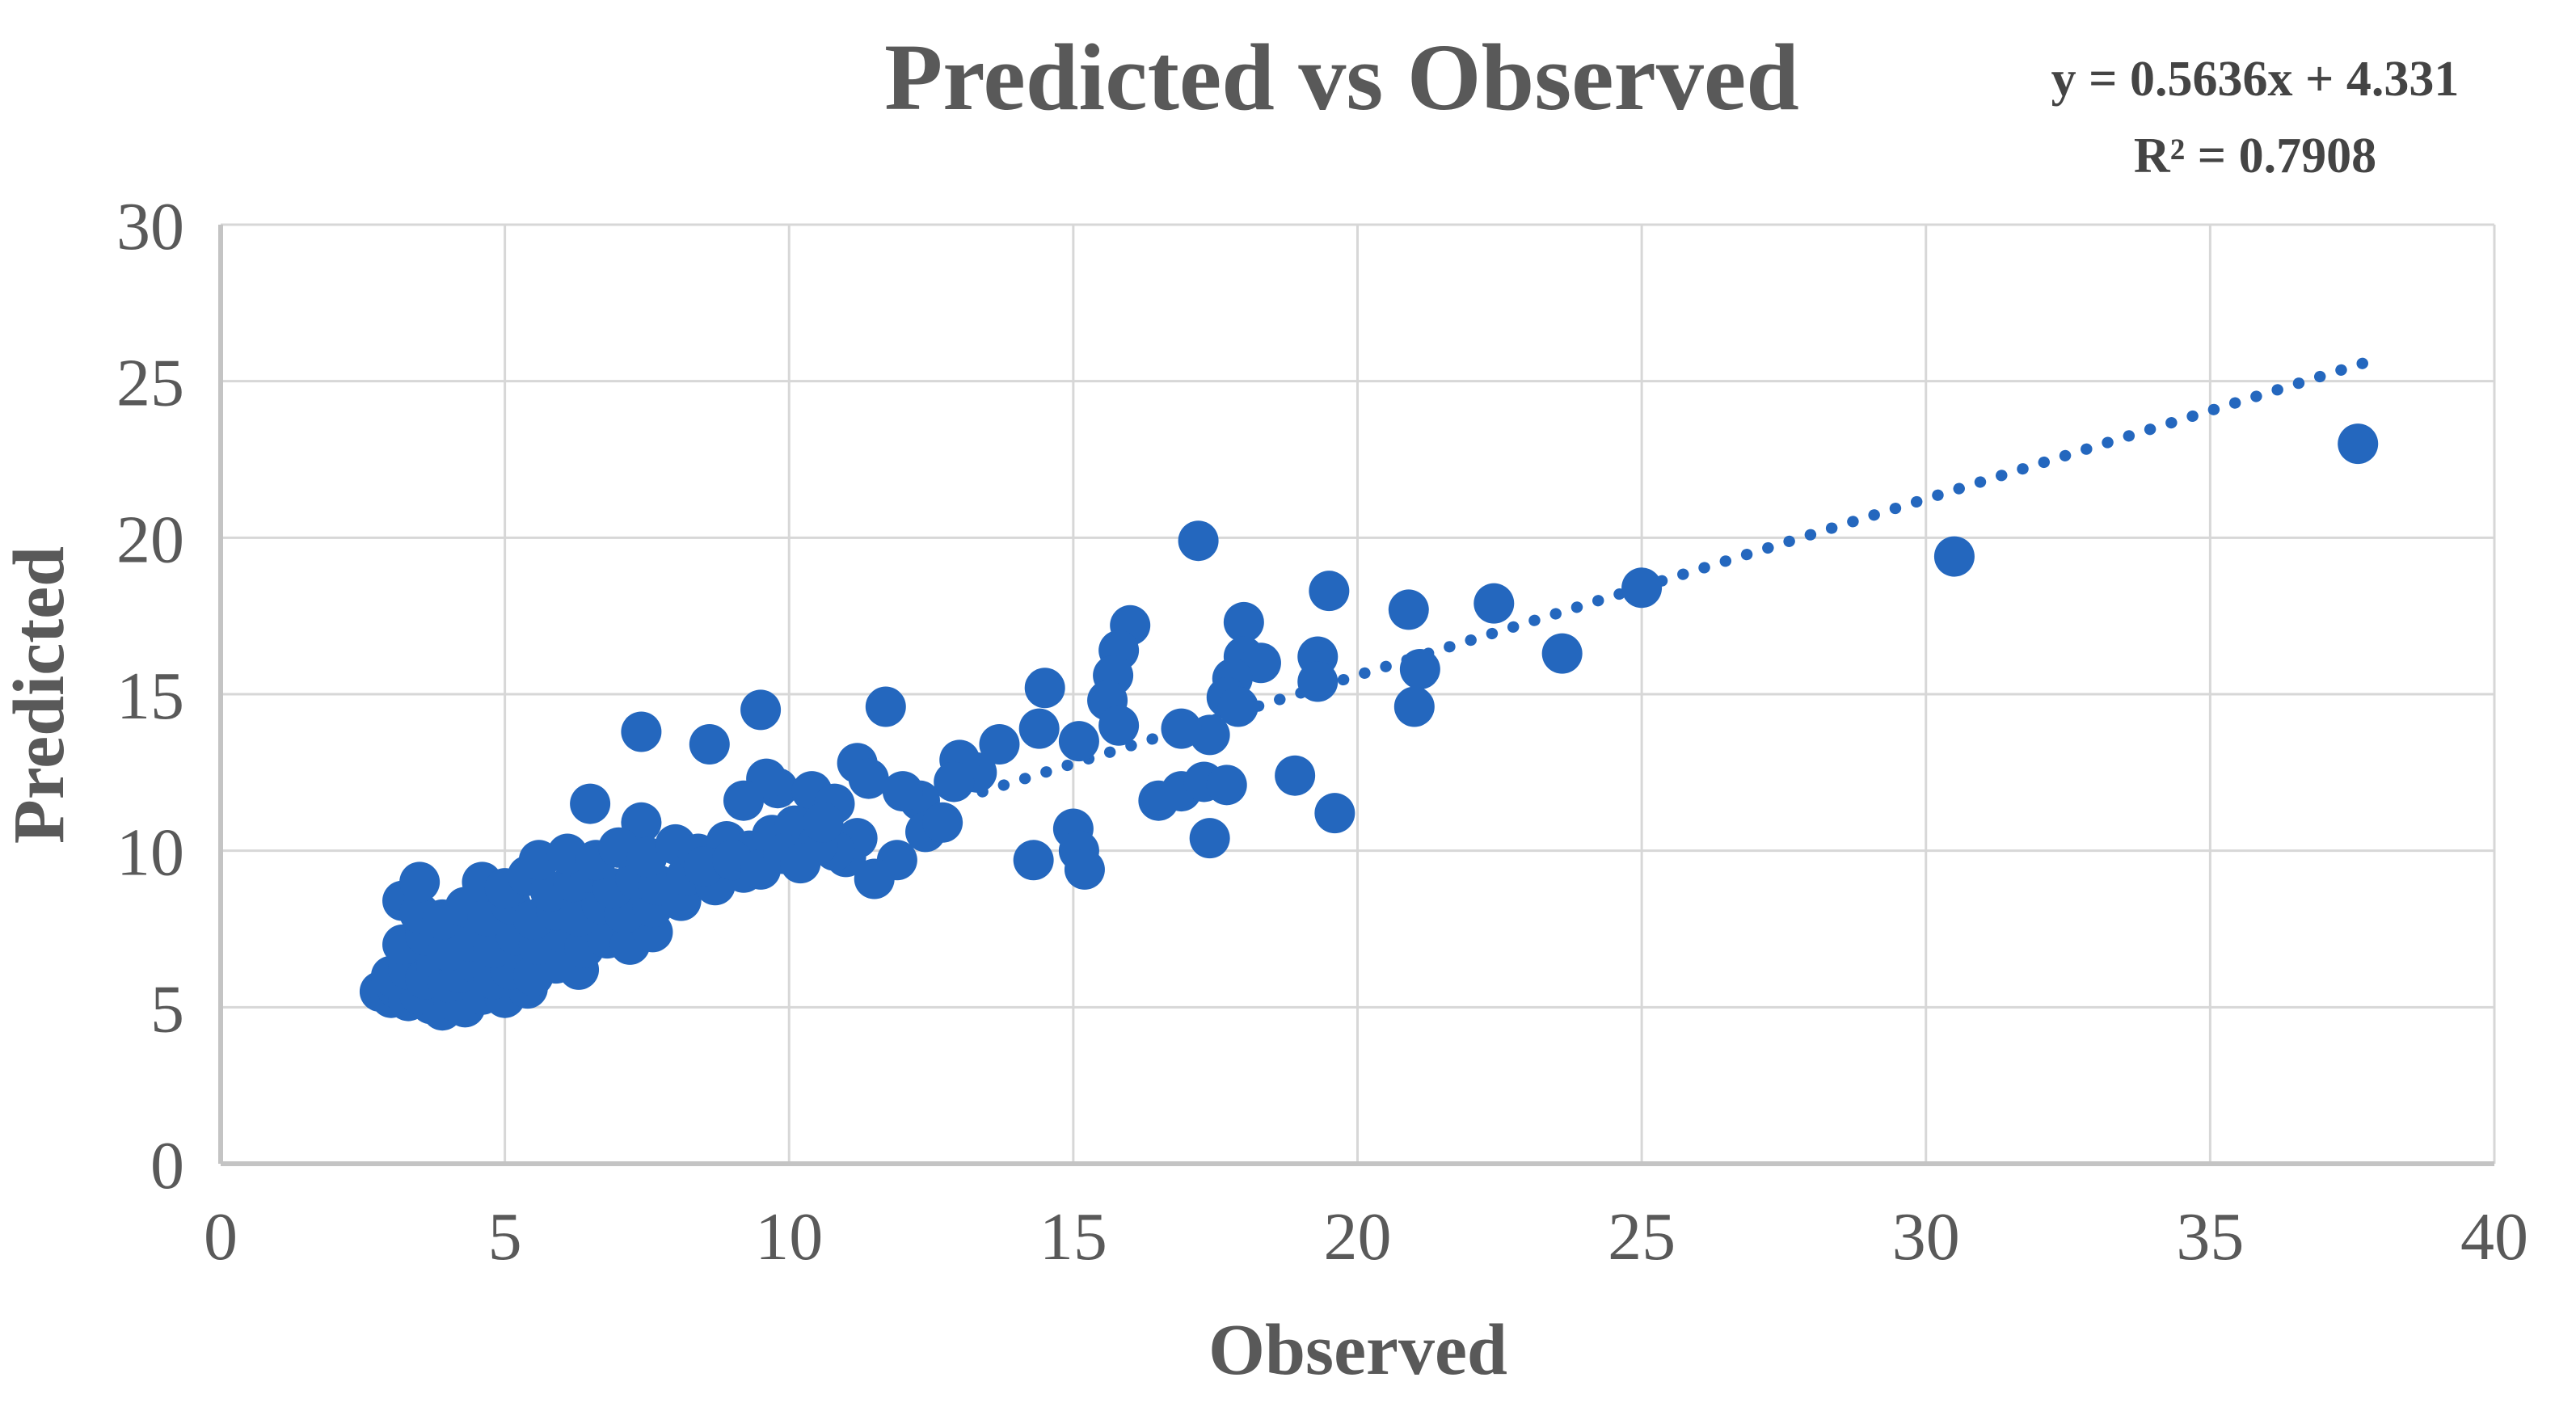 The image size is (2576, 1407). I want to click on x-tick-label: 40, so click(2494, 1236).